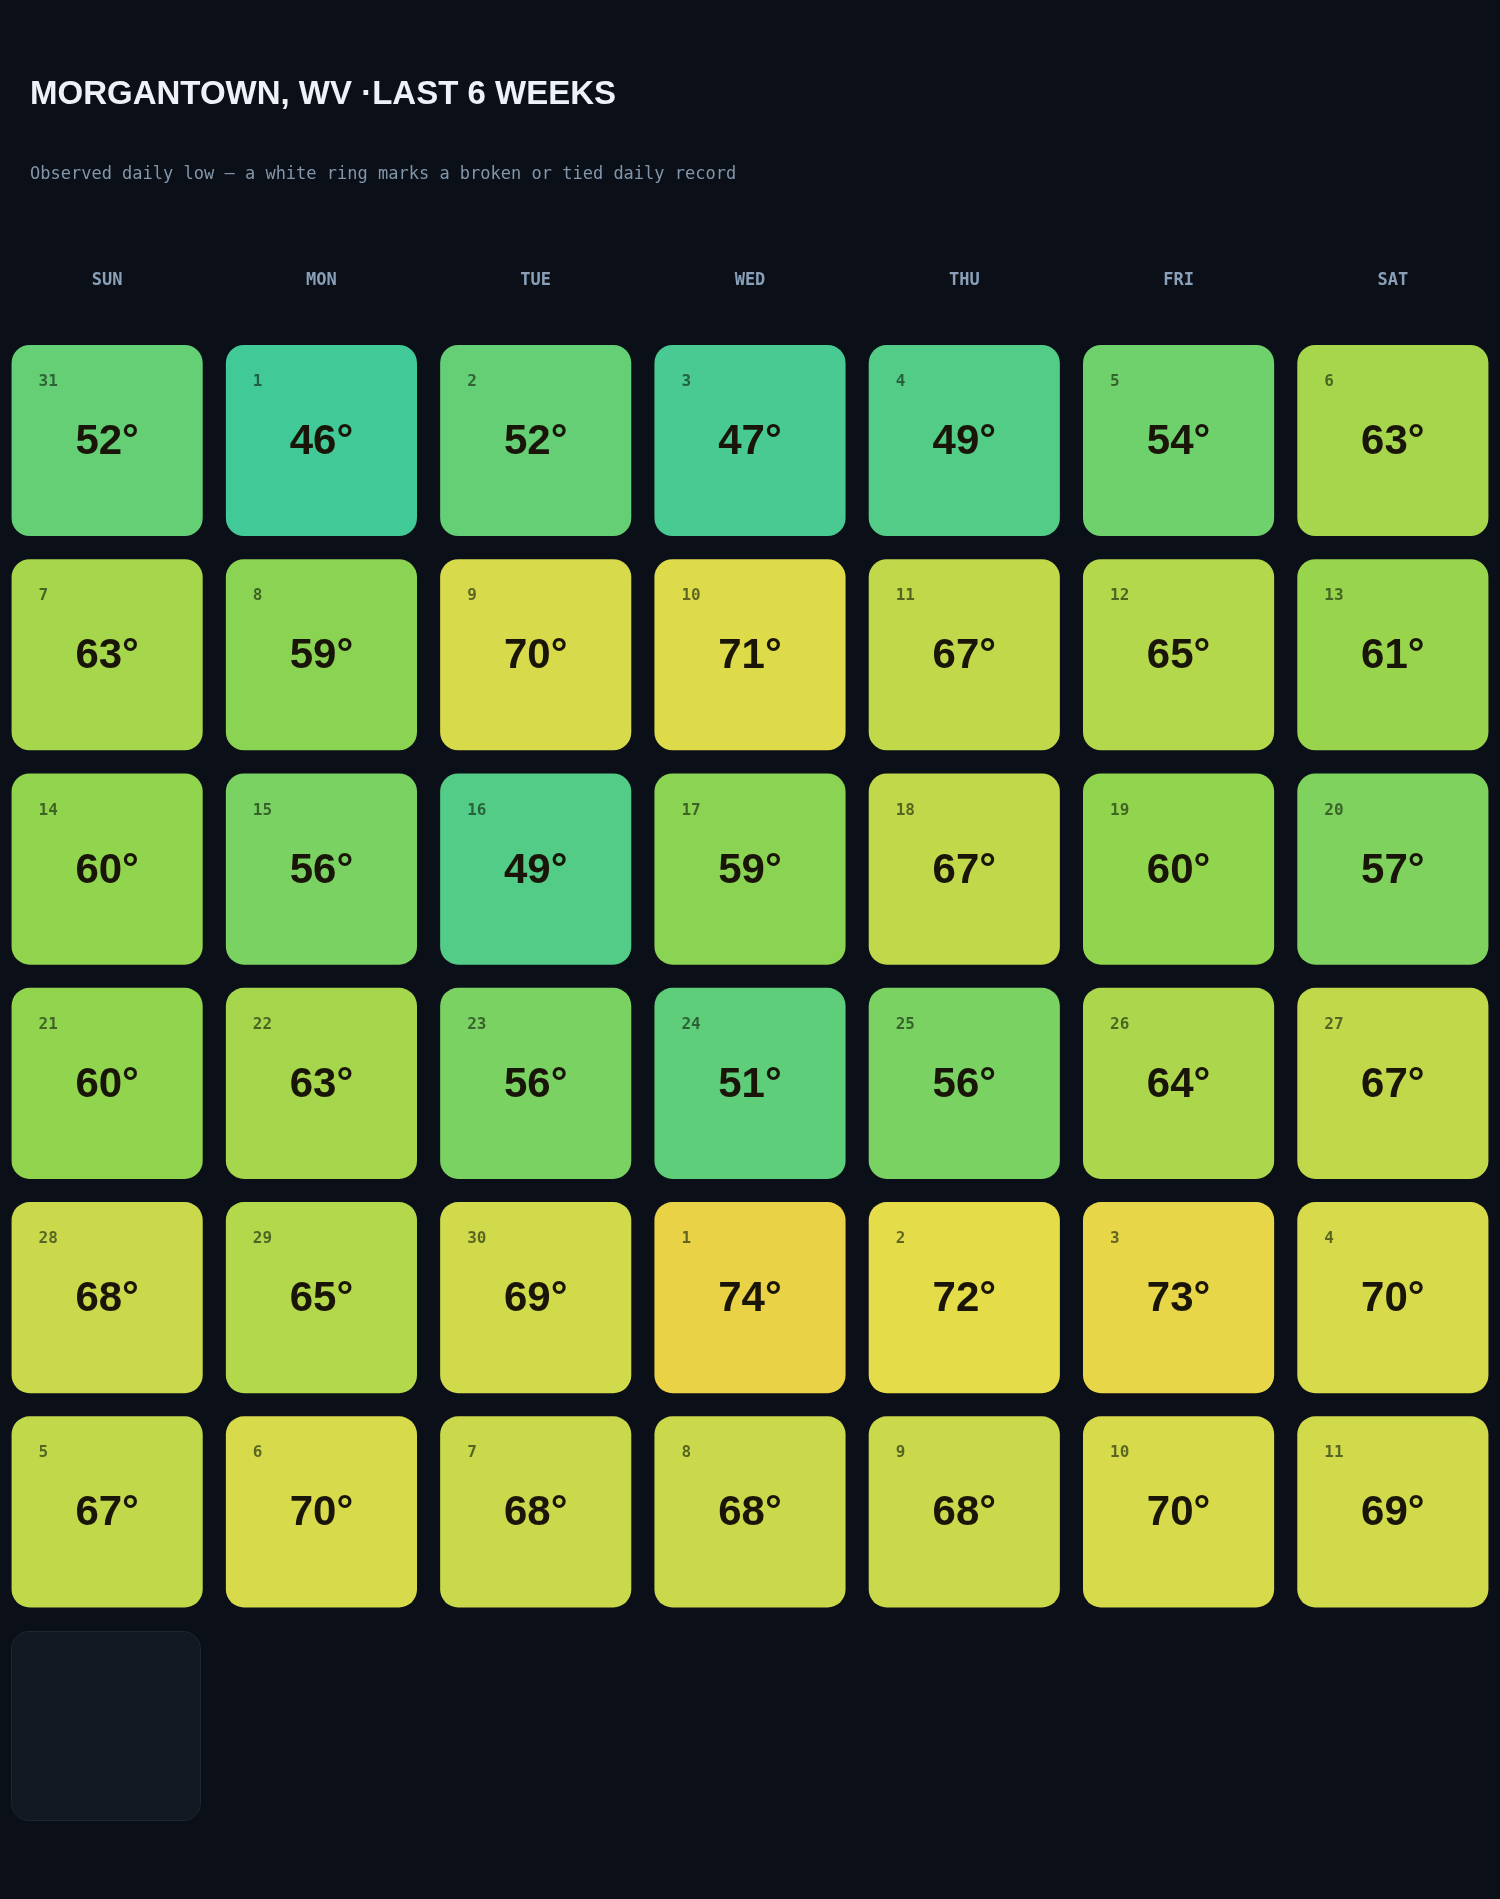 Image resolution: width=1500 pixels, height=1899 pixels. Describe the element at coordinates (262, 809) in the screenshot. I see `annotation: 15` at that location.